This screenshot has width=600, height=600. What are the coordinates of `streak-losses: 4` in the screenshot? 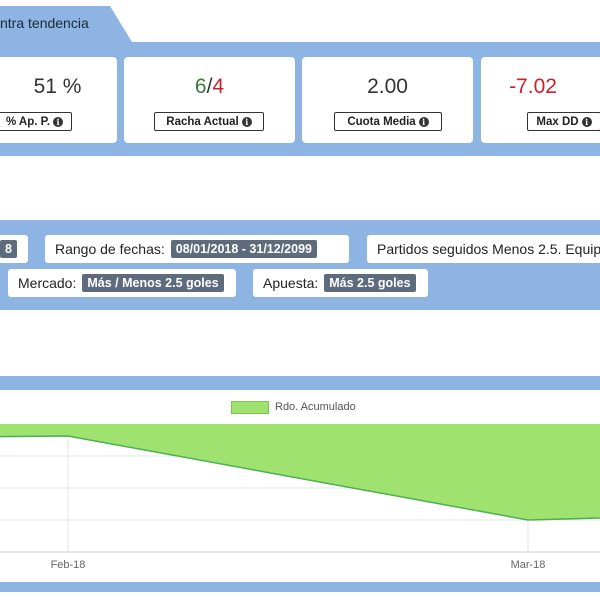 It's located at (218, 86).